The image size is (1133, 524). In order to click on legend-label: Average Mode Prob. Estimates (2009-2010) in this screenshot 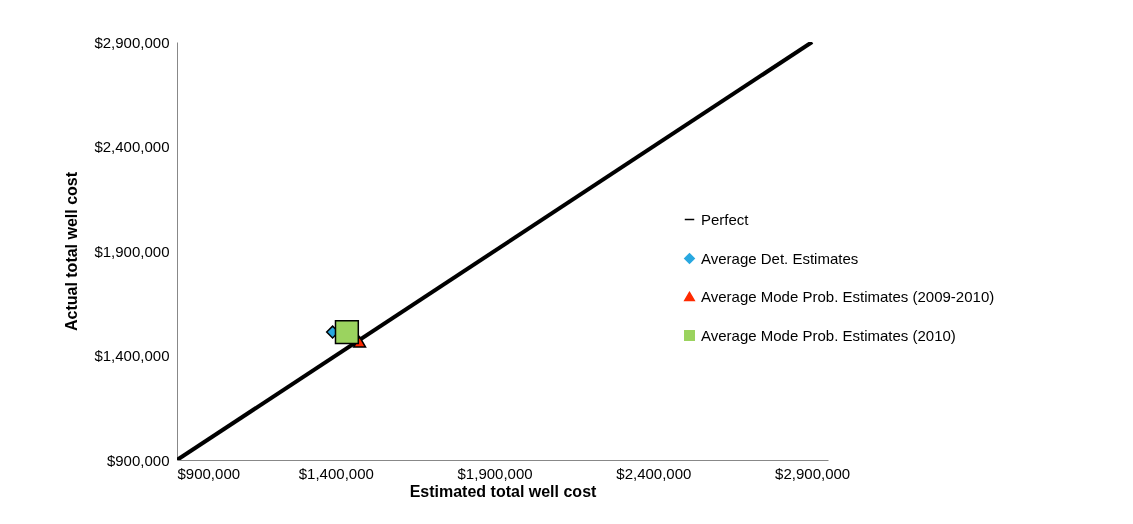, I will do `click(848, 296)`.